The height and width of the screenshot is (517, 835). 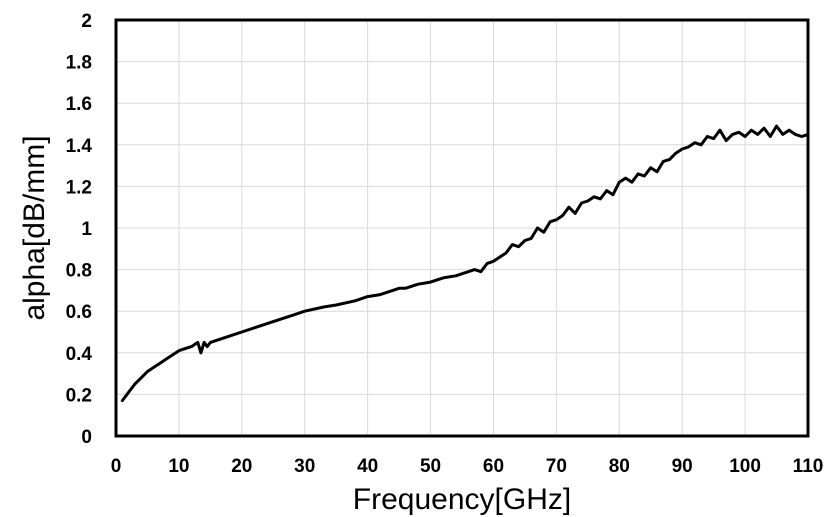 What do you see at coordinates (462, 499) in the screenshot?
I see `x-axis-title: Frequency[GHz]` at bounding box center [462, 499].